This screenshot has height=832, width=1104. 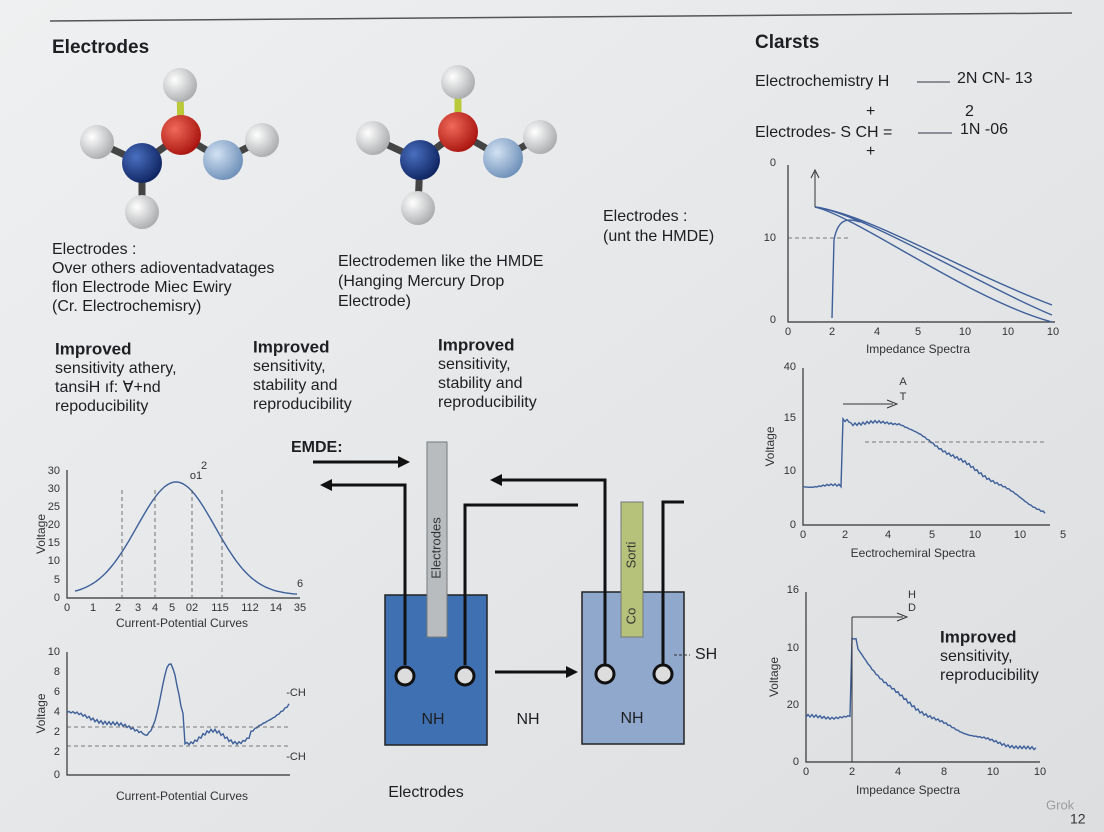 I want to click on text: 1N -06, so click(x=984, y=129).